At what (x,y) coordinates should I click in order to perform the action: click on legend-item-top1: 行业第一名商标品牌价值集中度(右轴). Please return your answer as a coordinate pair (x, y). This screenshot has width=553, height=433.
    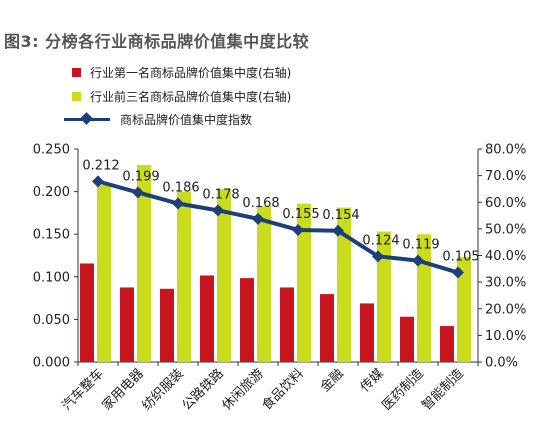
    Looking at the image, I should click on (181, 72).